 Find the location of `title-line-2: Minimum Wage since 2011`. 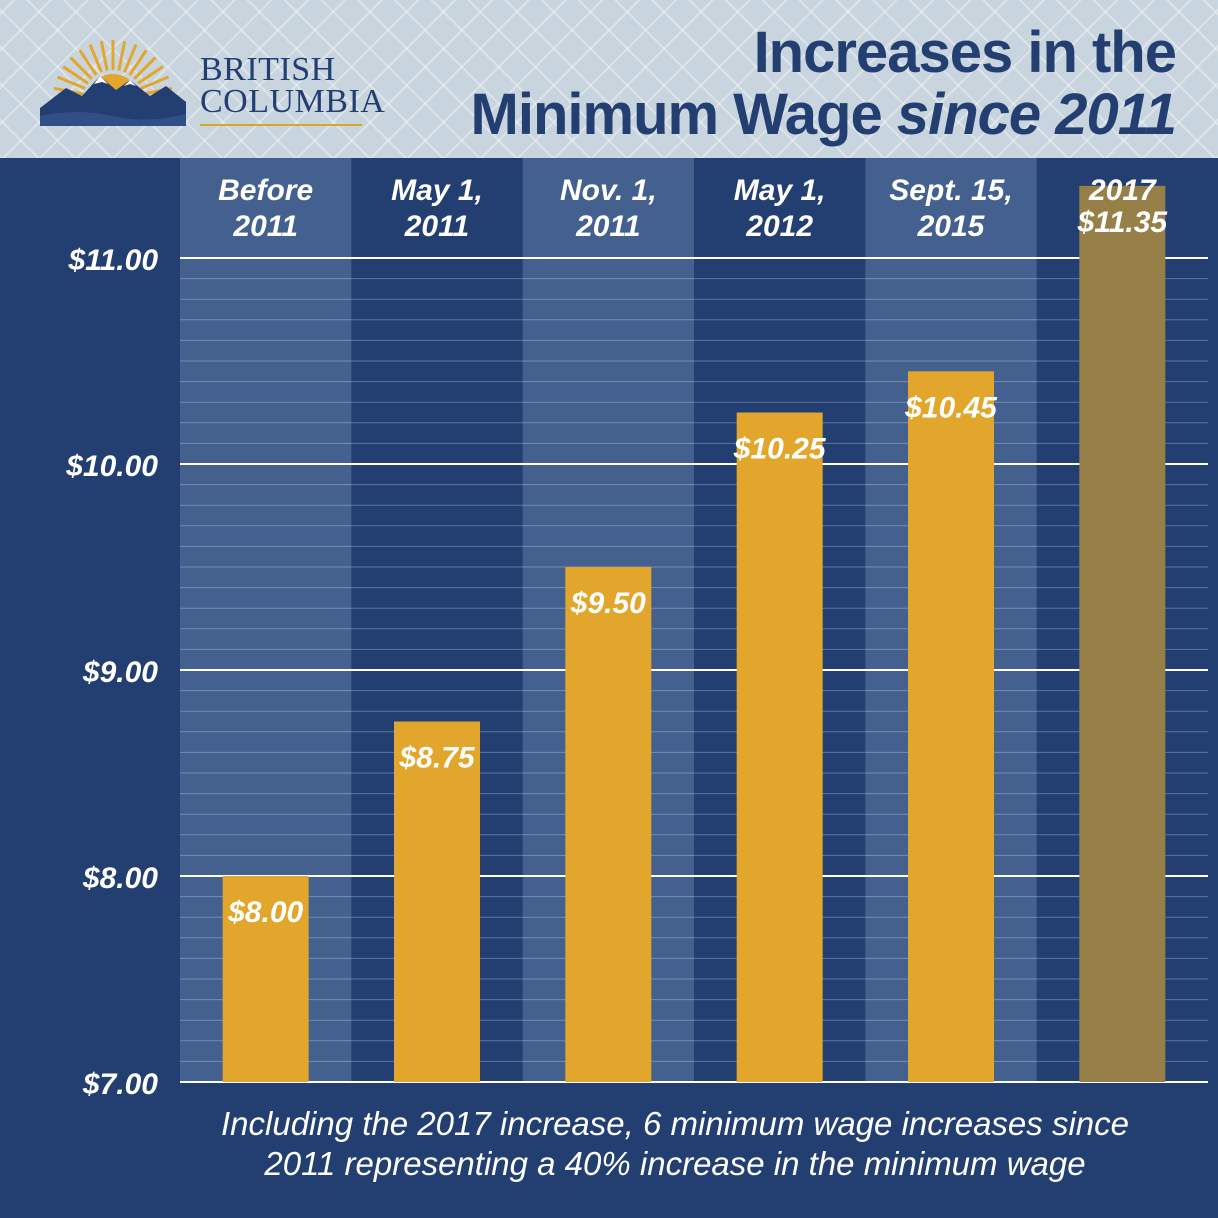

title-line-2: Minimum Wage since 2011 is located at coordinates (823, 114).